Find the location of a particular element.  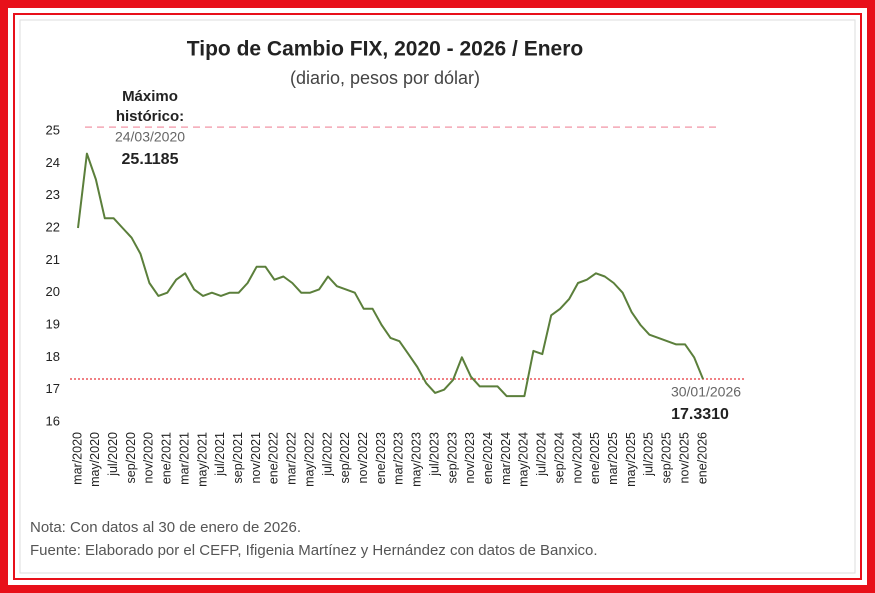

x-tick-label: jul/2020 is located at coordinates (113, 454).